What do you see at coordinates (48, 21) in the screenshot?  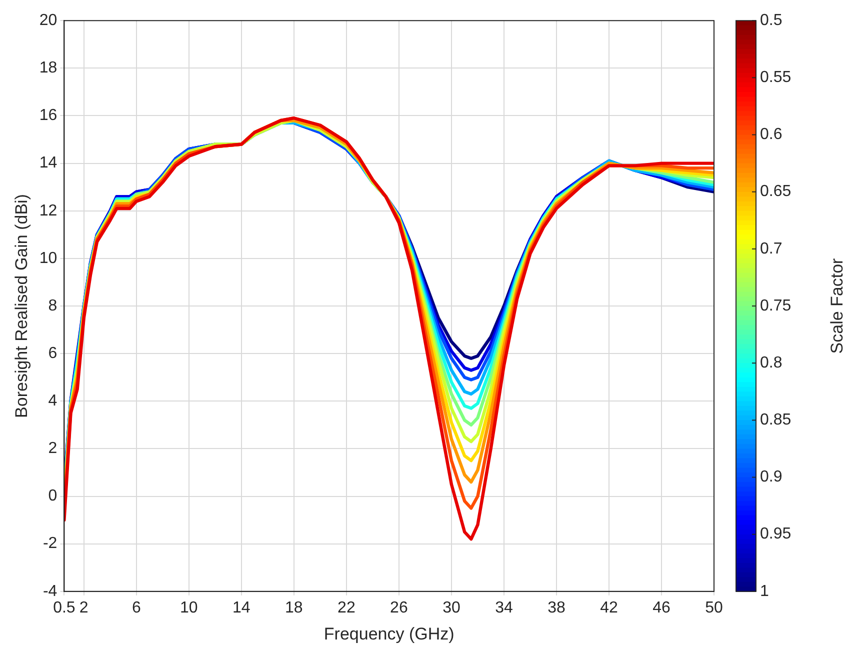 I see `y-tick-label: 20` at bounding box center [48, 21].